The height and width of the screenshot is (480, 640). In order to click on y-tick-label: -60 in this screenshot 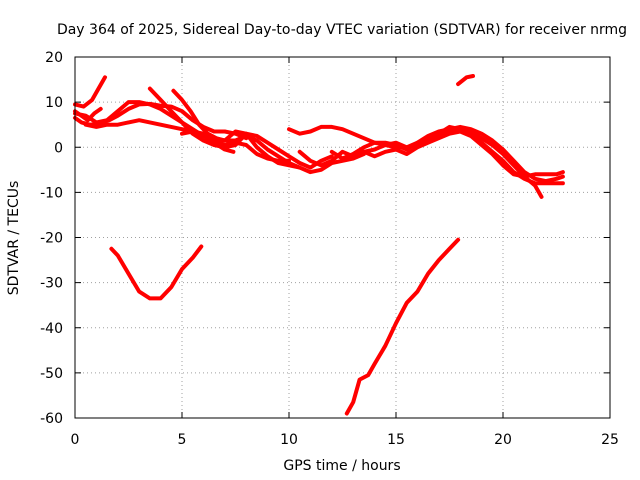, I will do `click(51, 419)`.